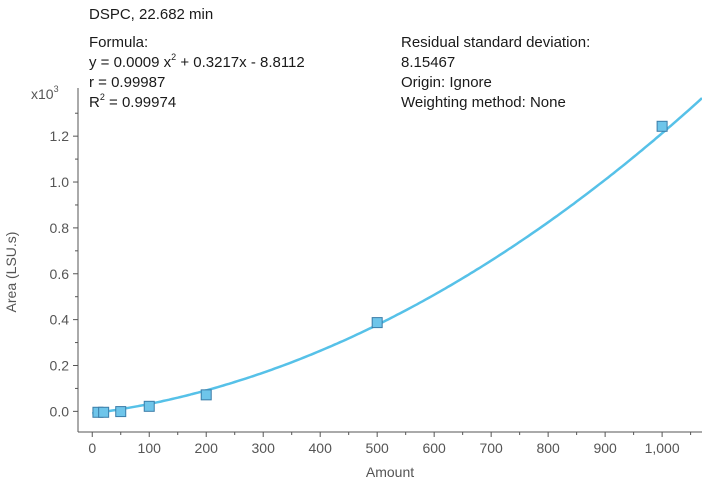 This screenshot has height=483, width=702. Describe the element at coordinates (119, 42) in the screenshot. I see `formula-label: Formula:` at that location.